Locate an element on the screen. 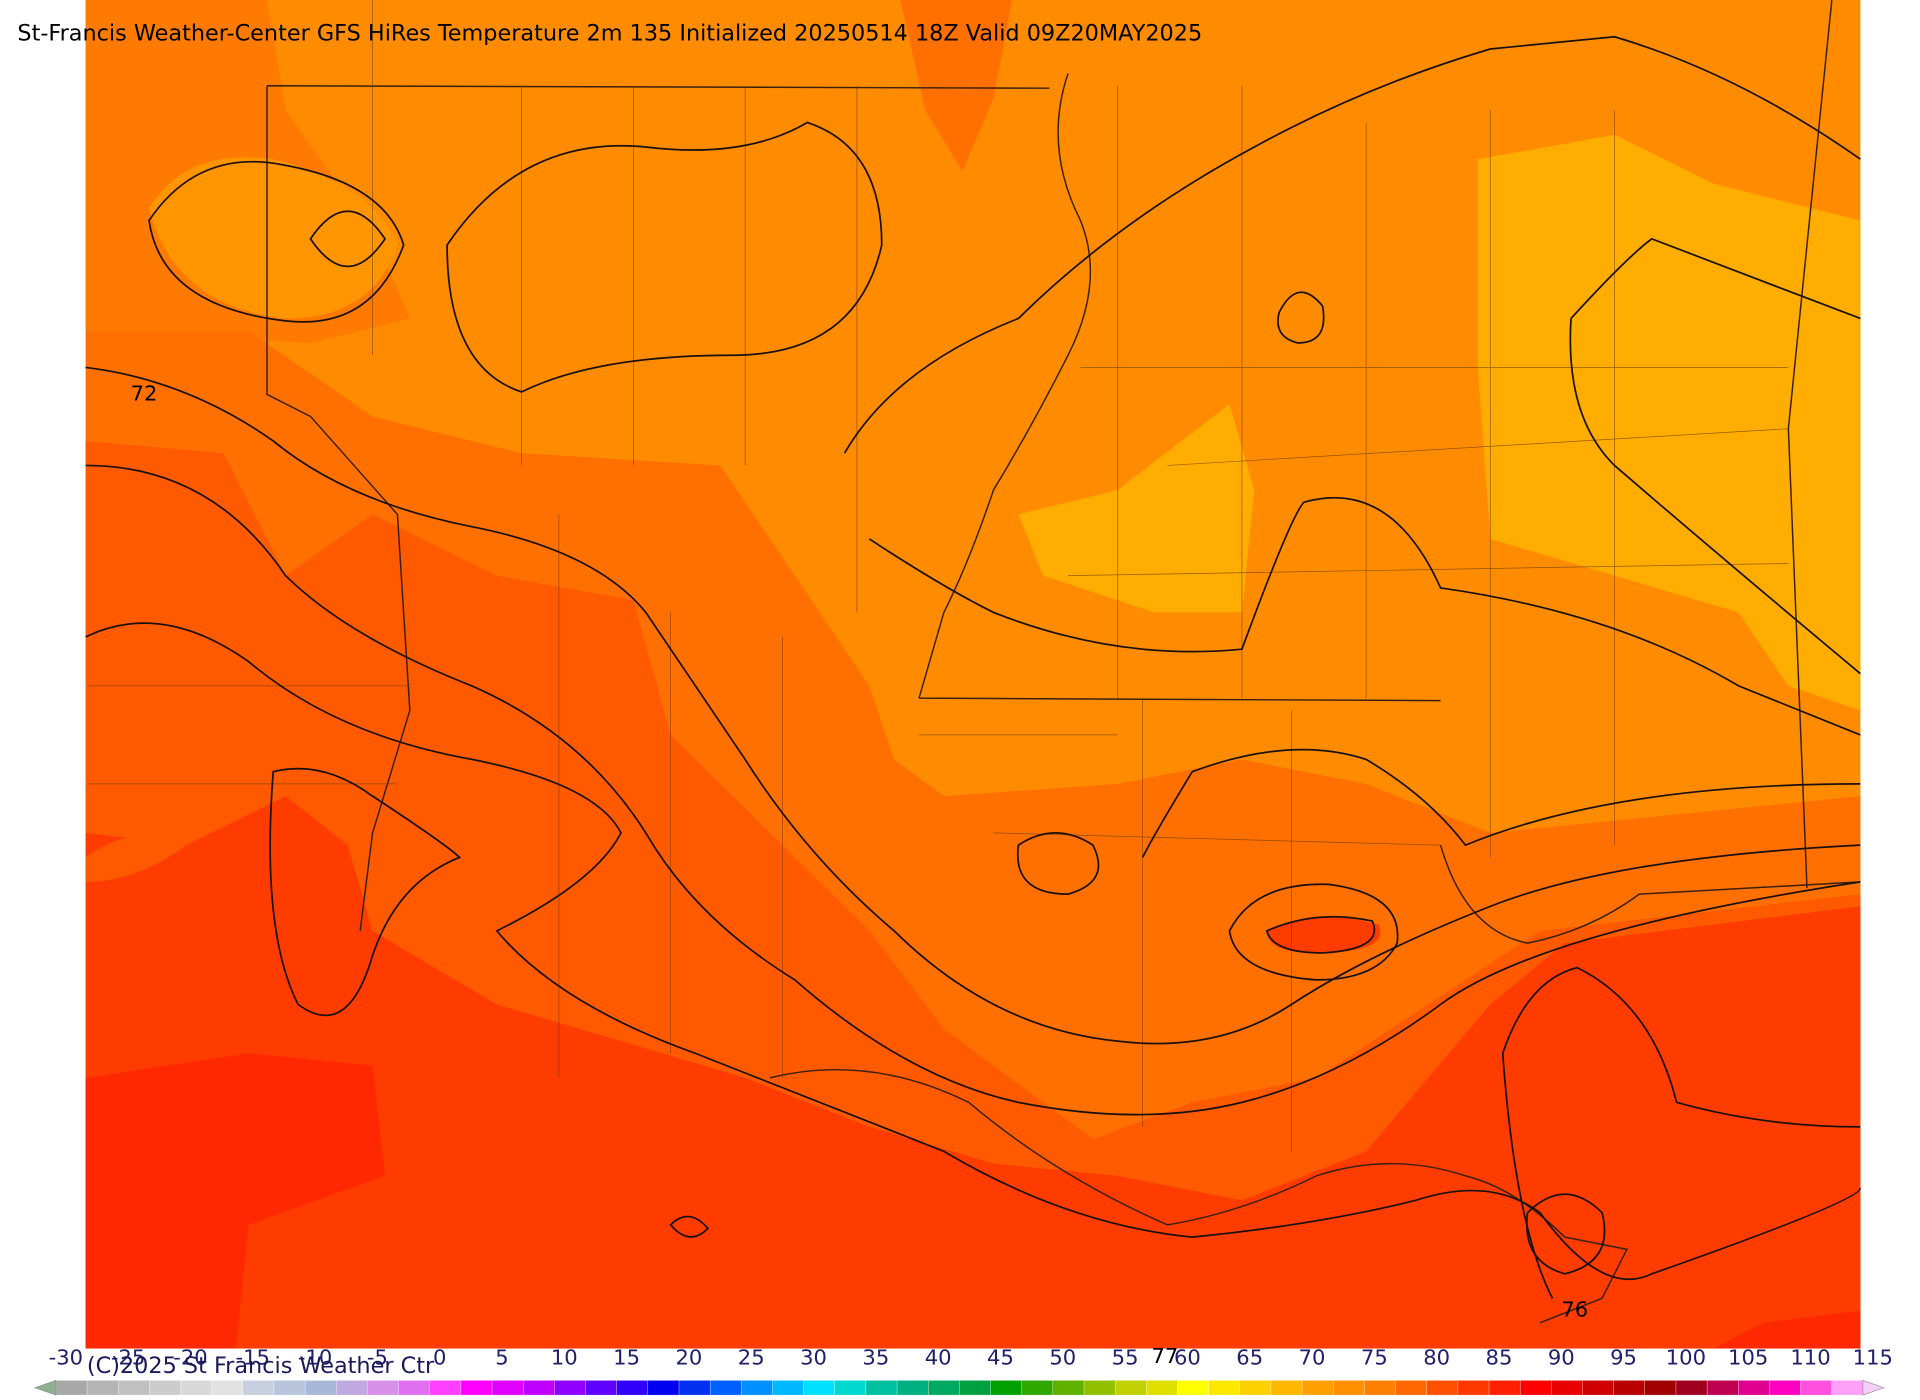  colorbar-tick-label: -30 is located at coordinates (66, 1358).